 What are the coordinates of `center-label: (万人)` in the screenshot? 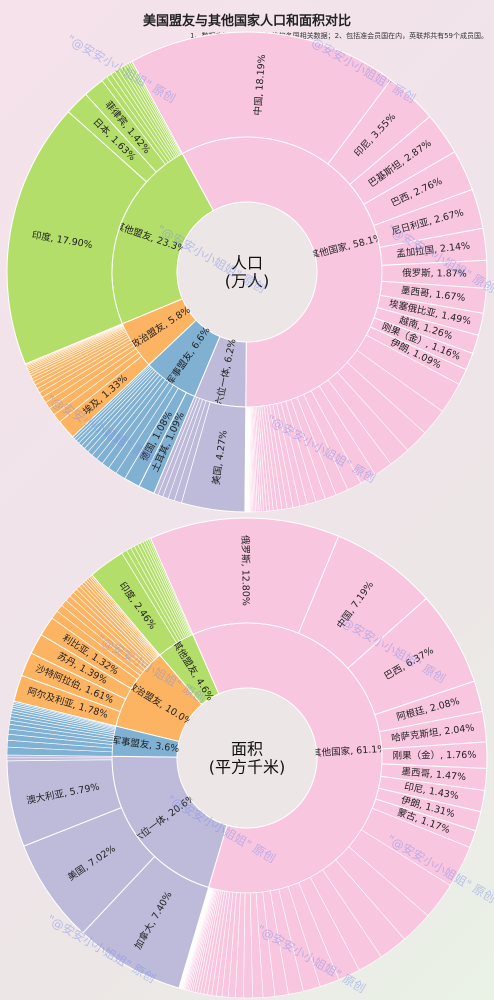 It's located at (247, 281).